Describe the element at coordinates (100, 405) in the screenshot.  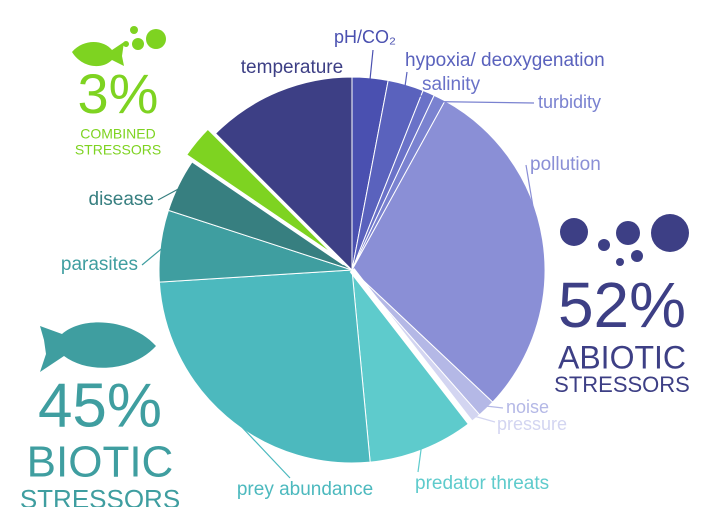
I see `group-percent: 45%` at that location.